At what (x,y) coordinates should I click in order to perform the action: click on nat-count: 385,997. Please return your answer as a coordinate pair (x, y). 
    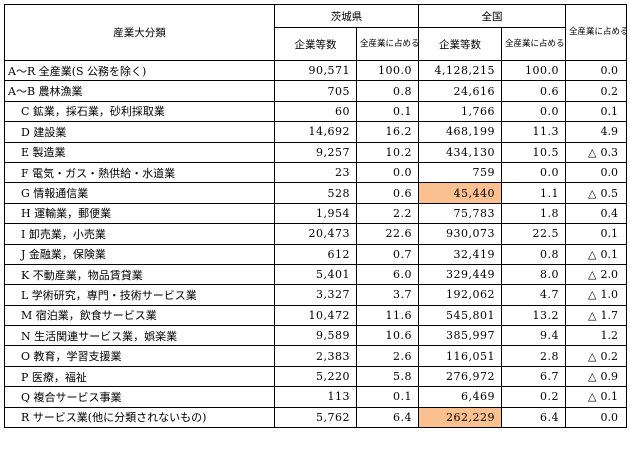
    Looking at the image, I should click on (460, 336).